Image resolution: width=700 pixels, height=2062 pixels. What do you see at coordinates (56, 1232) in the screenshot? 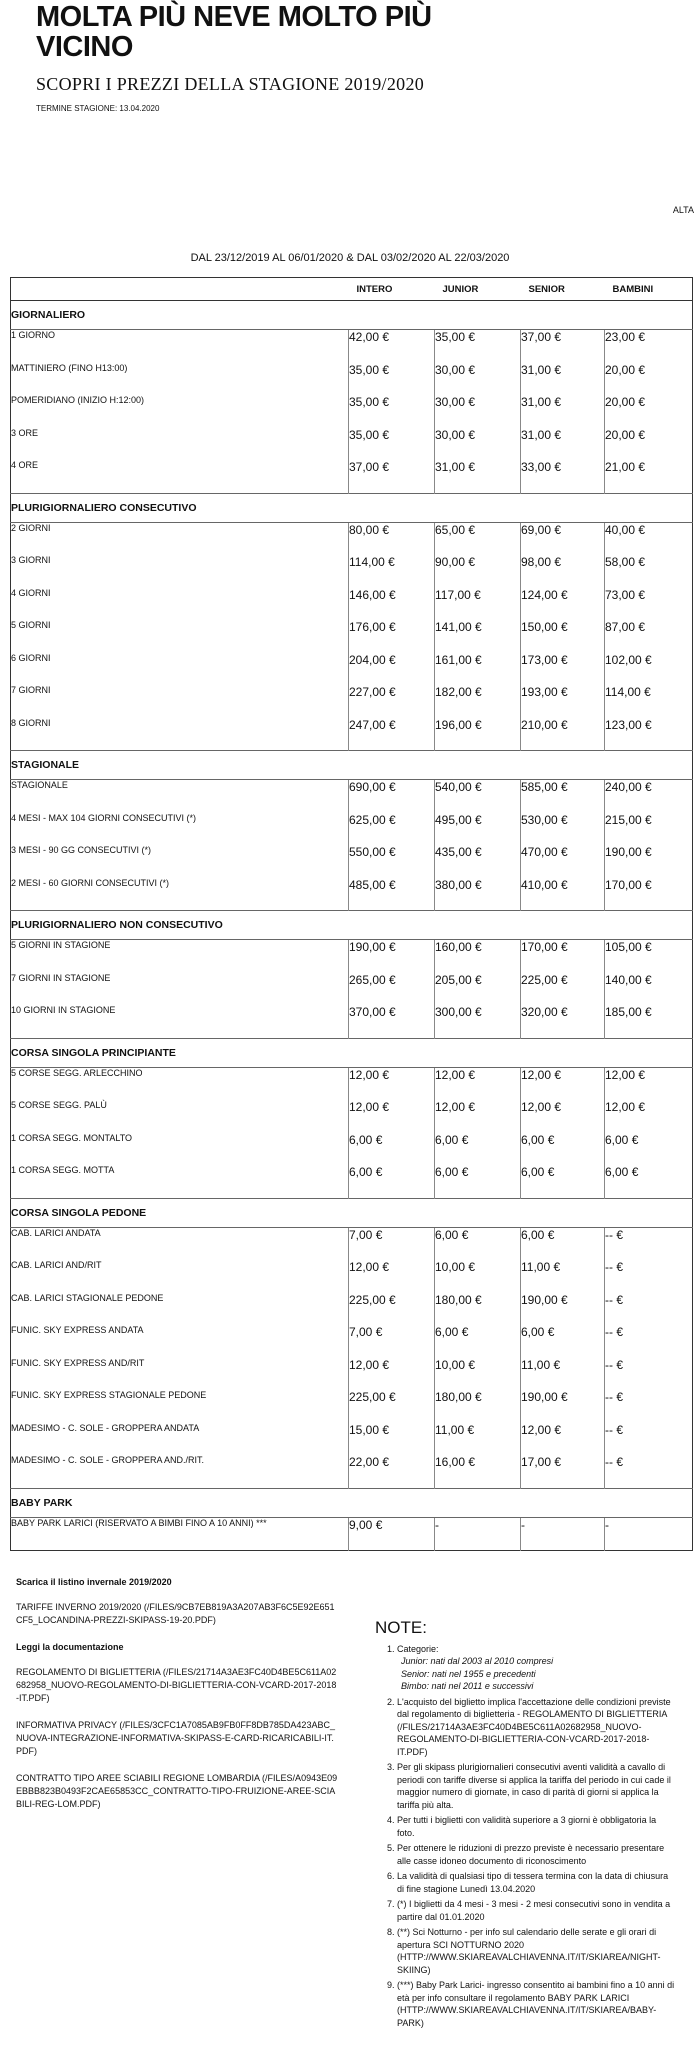
I see `ticket-label: CAB. LARICI ANDATA` at bounding box center [56, 1232].